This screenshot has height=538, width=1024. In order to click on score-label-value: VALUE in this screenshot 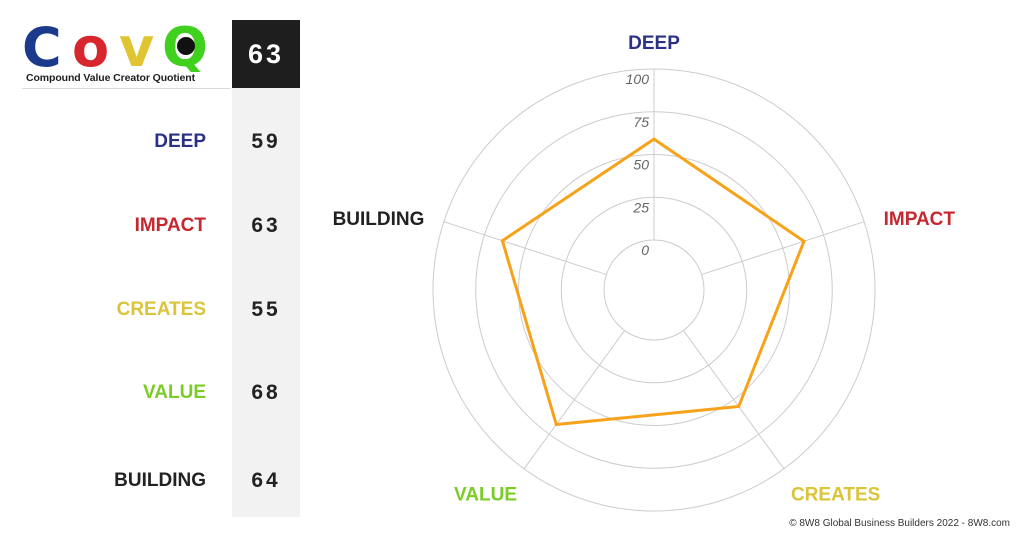, I will do `click(174, 392)`.